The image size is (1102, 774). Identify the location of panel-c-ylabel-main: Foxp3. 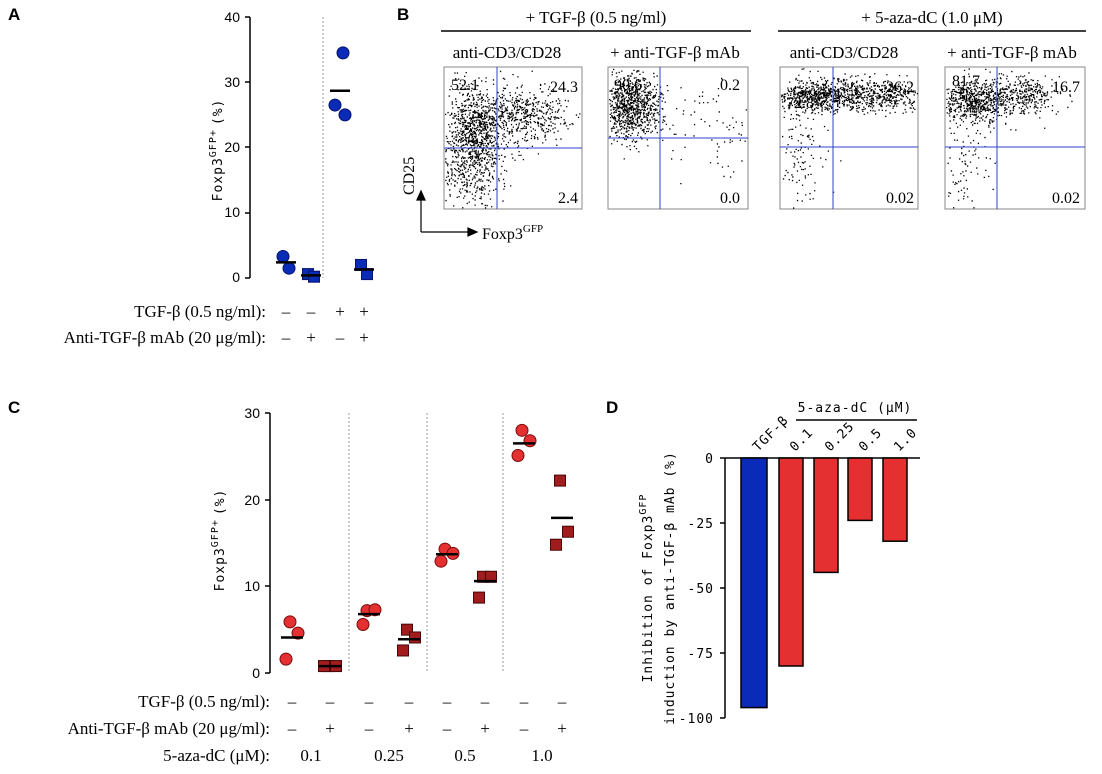
(220, 569).